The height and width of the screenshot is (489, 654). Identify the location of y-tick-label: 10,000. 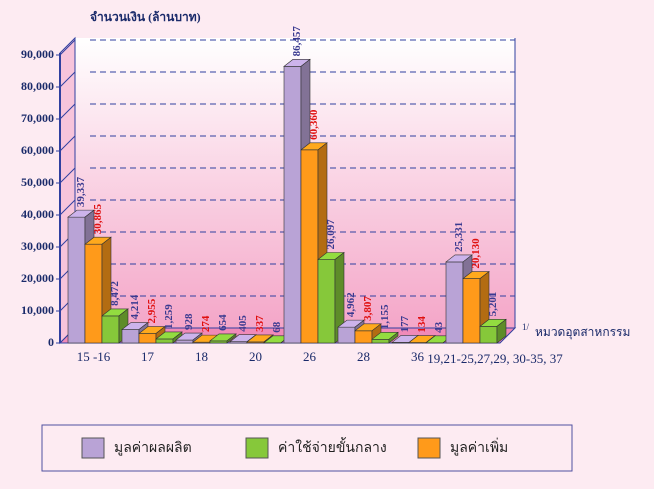
(37, 310).